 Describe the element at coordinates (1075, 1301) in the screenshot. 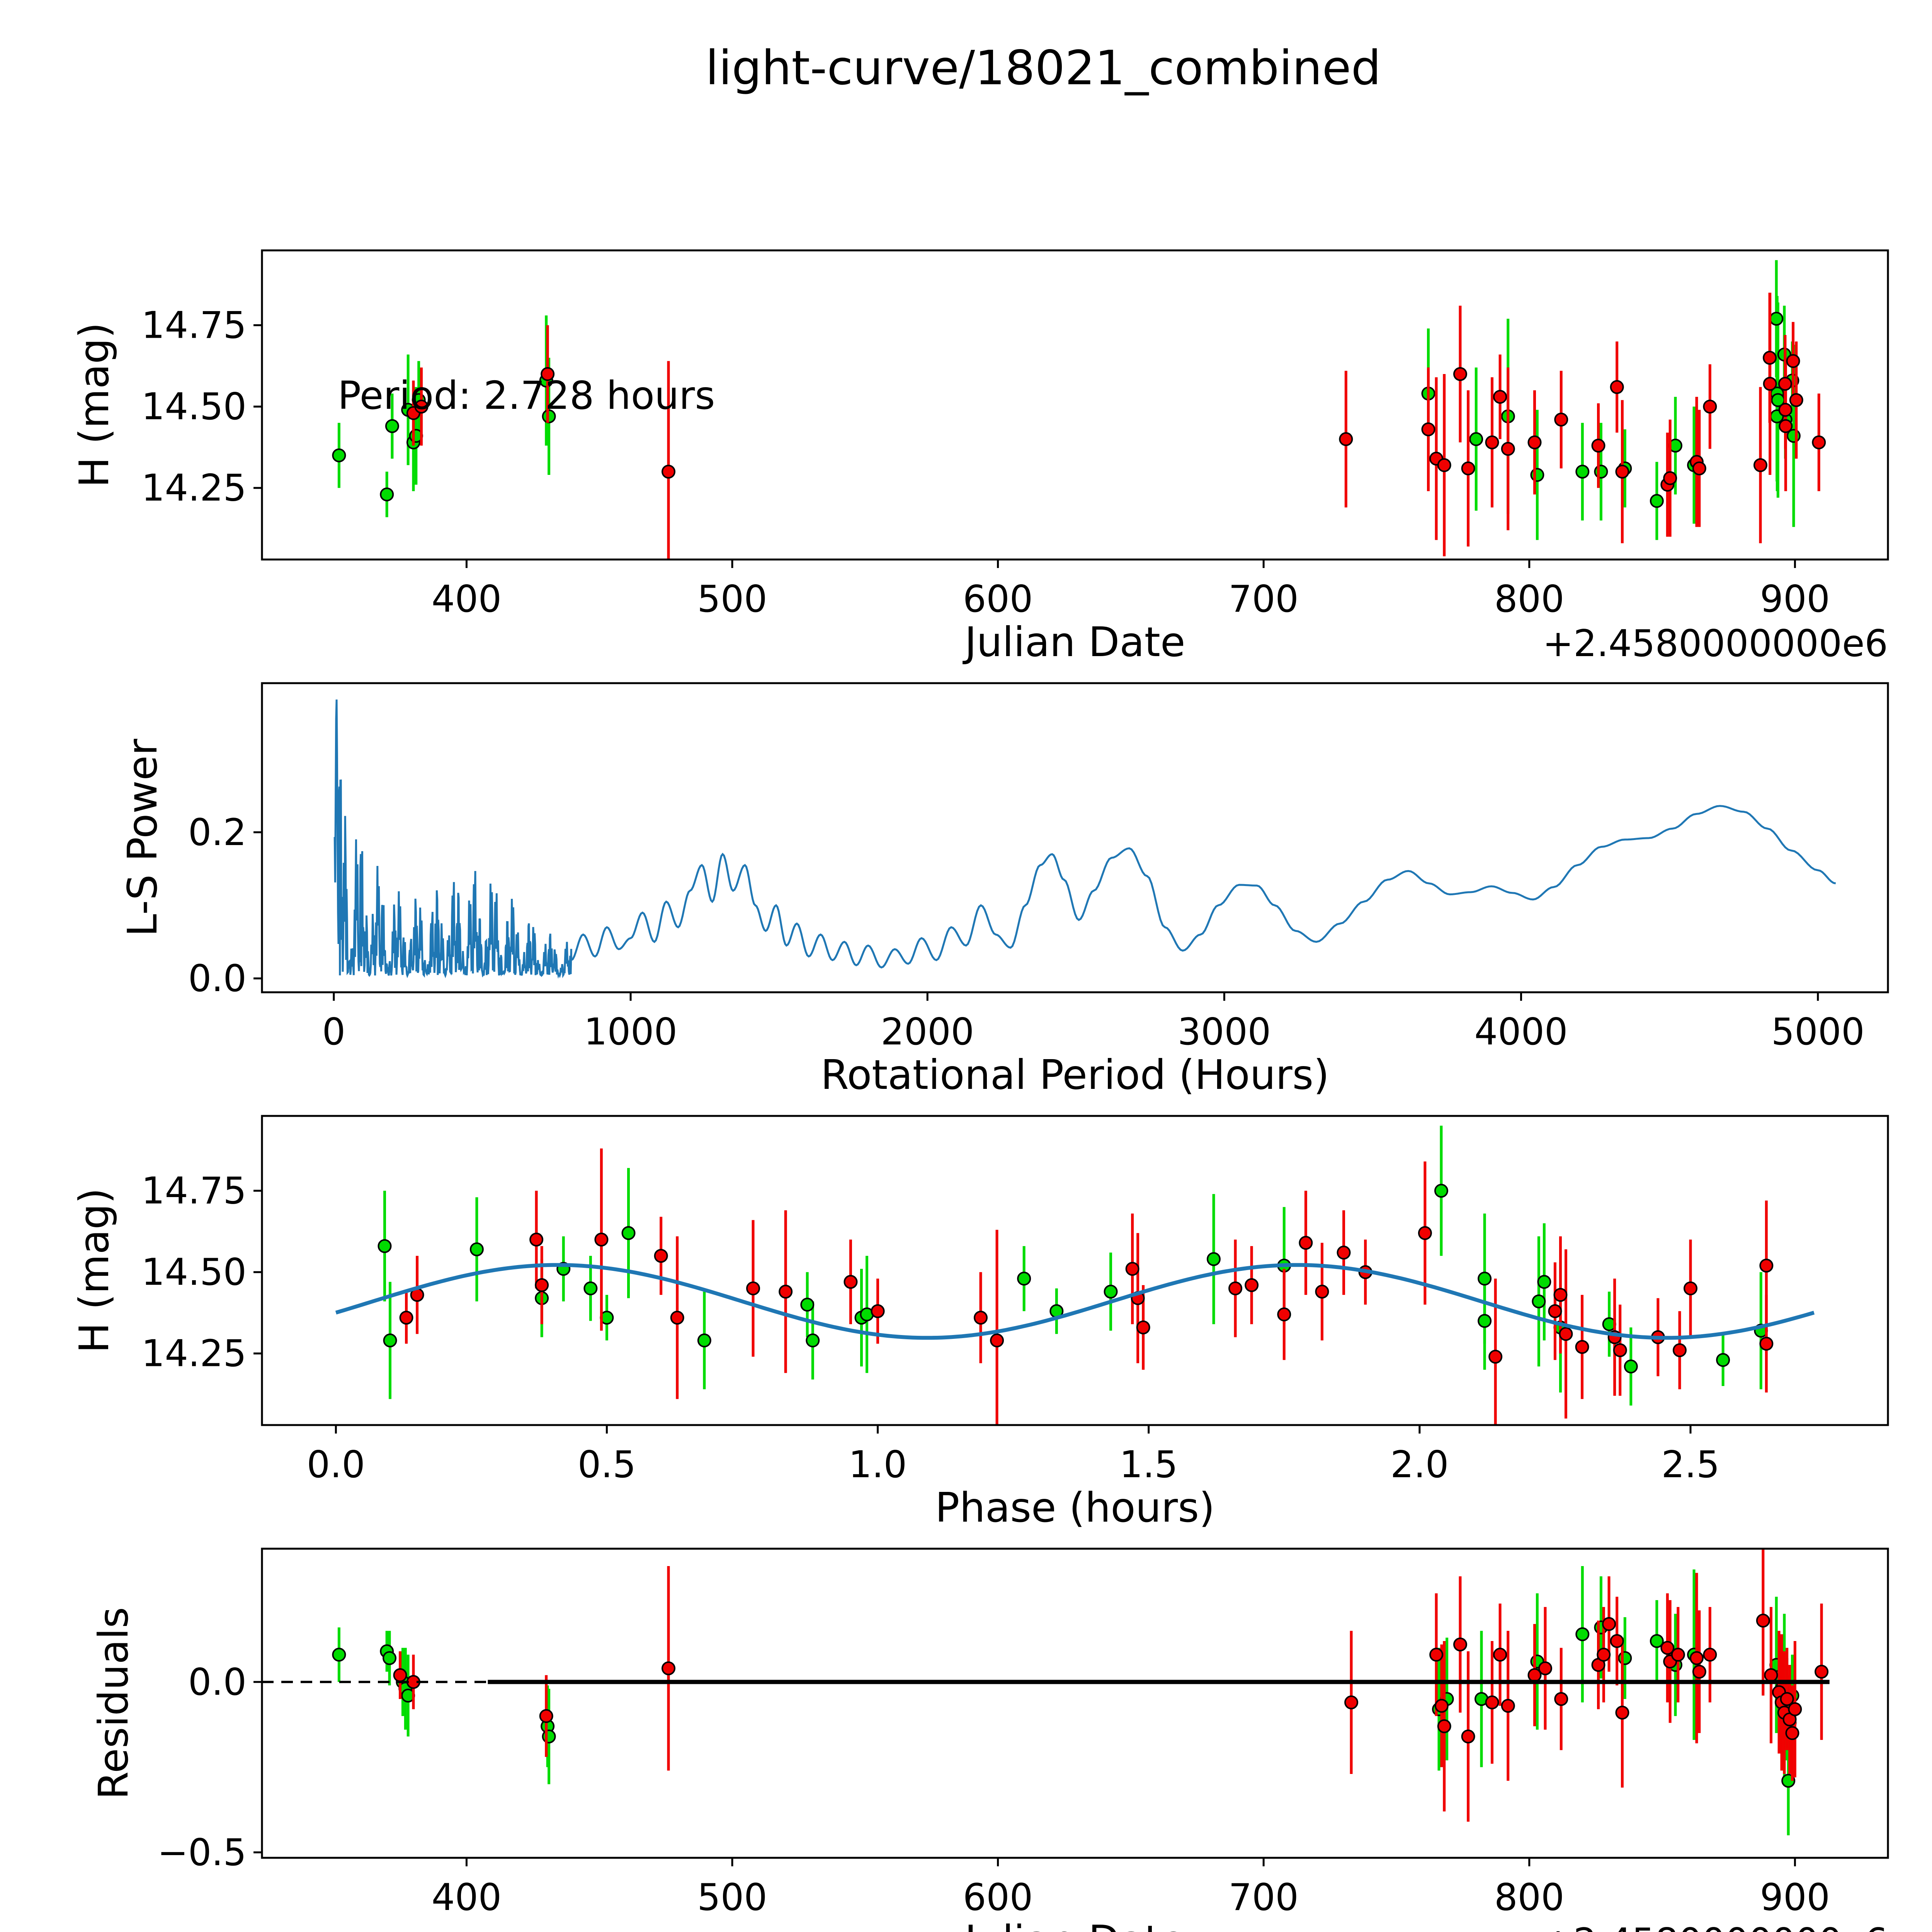

I see `sine-fit-curve` at that location.